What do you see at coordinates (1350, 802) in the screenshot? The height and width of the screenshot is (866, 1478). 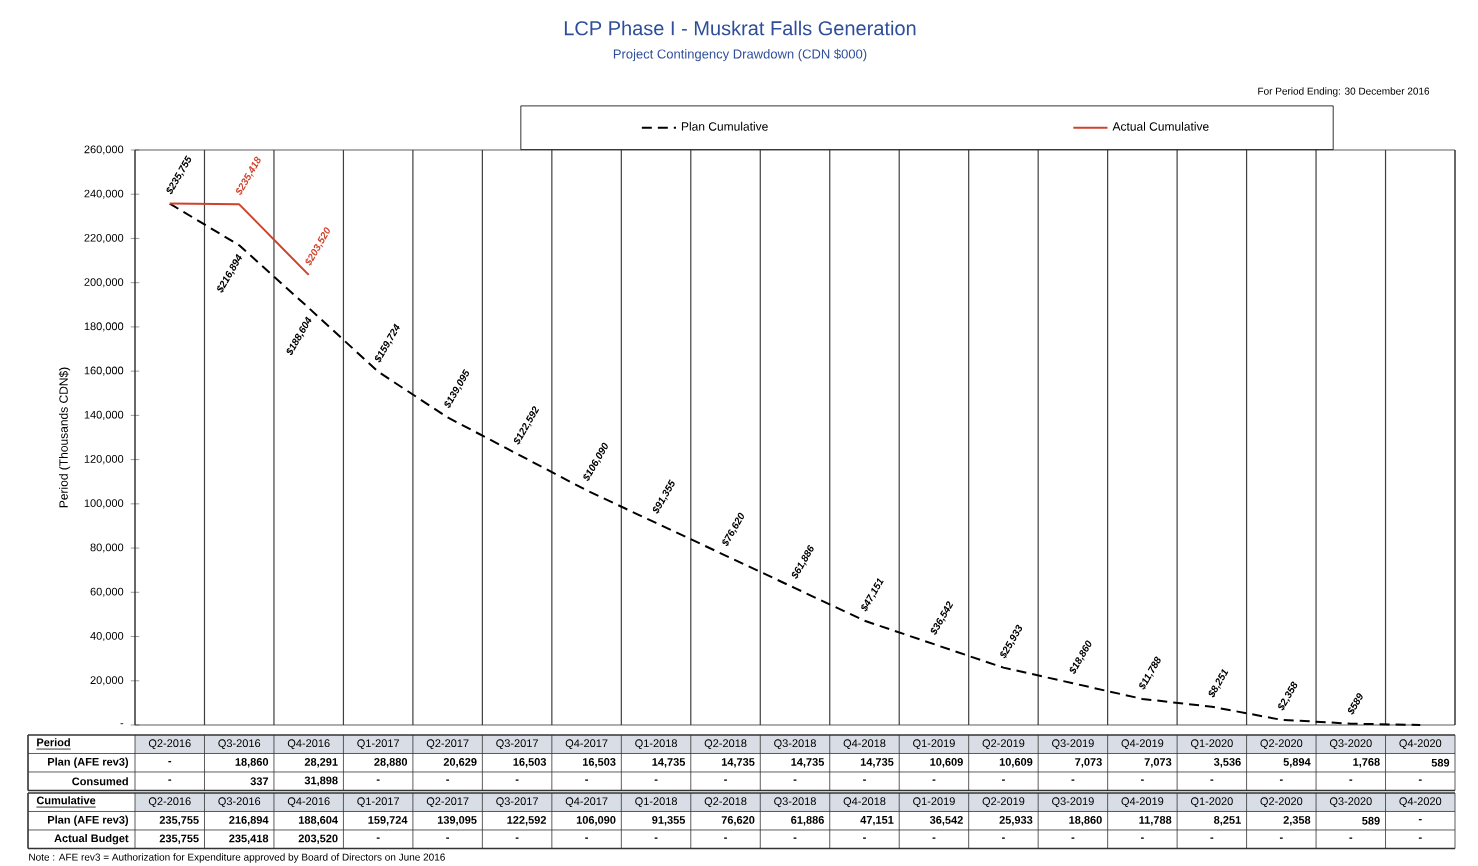 I see `category-label: Q3-2020` at bounding box center [1350, 802].